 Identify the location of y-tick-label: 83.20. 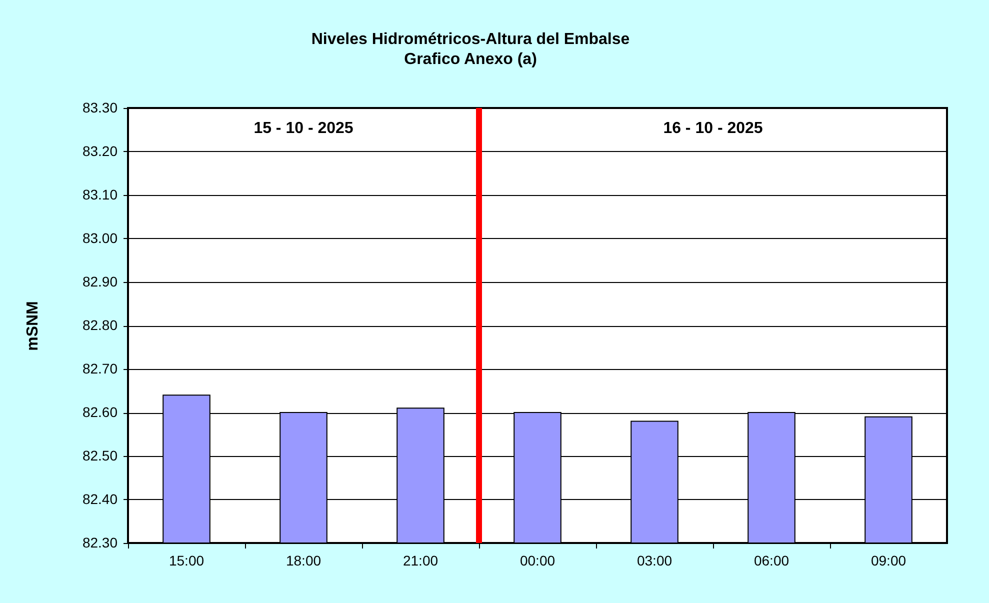
(100, 151).